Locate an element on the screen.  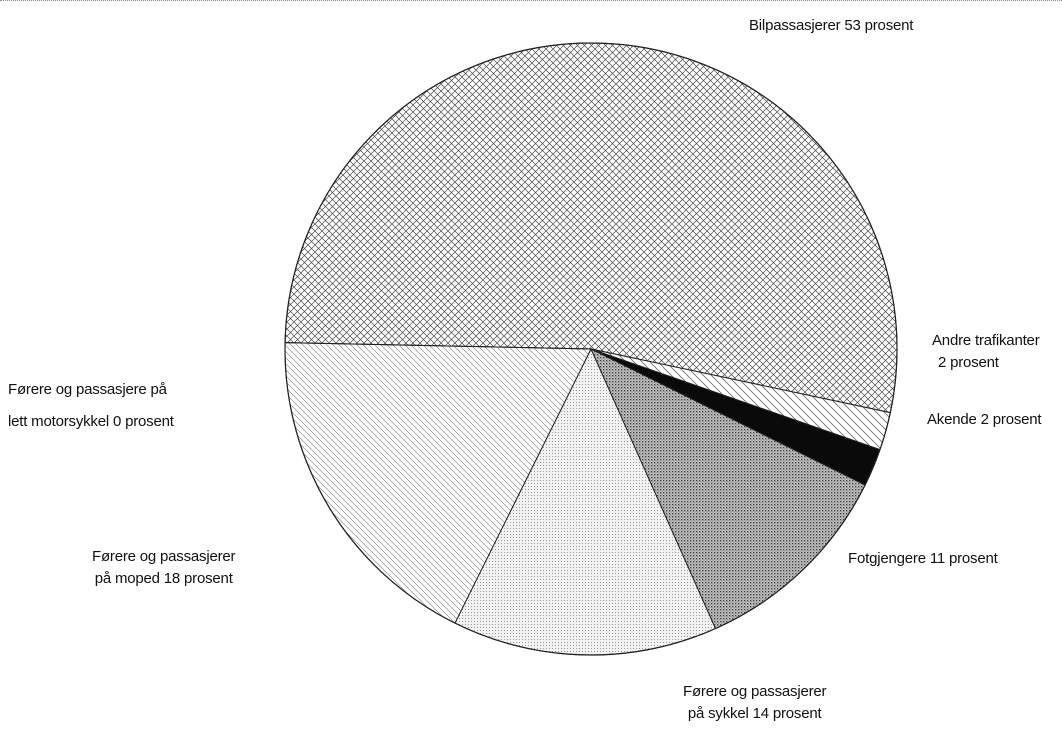
pie-slice-6-boundary is located at coordinates (438, 346).